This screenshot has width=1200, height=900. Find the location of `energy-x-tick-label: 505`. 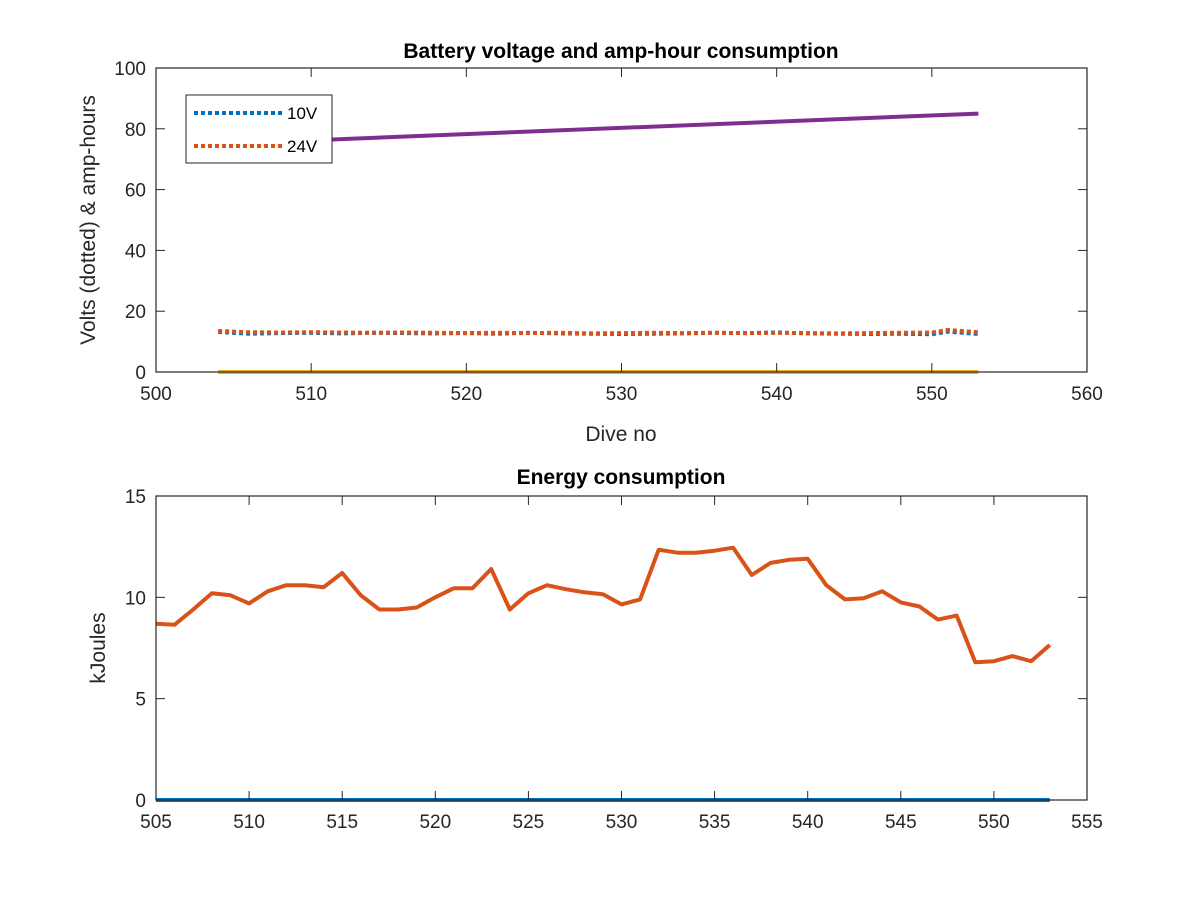

energy-x-tick-label: 505 is located at coordinates (156, 822).